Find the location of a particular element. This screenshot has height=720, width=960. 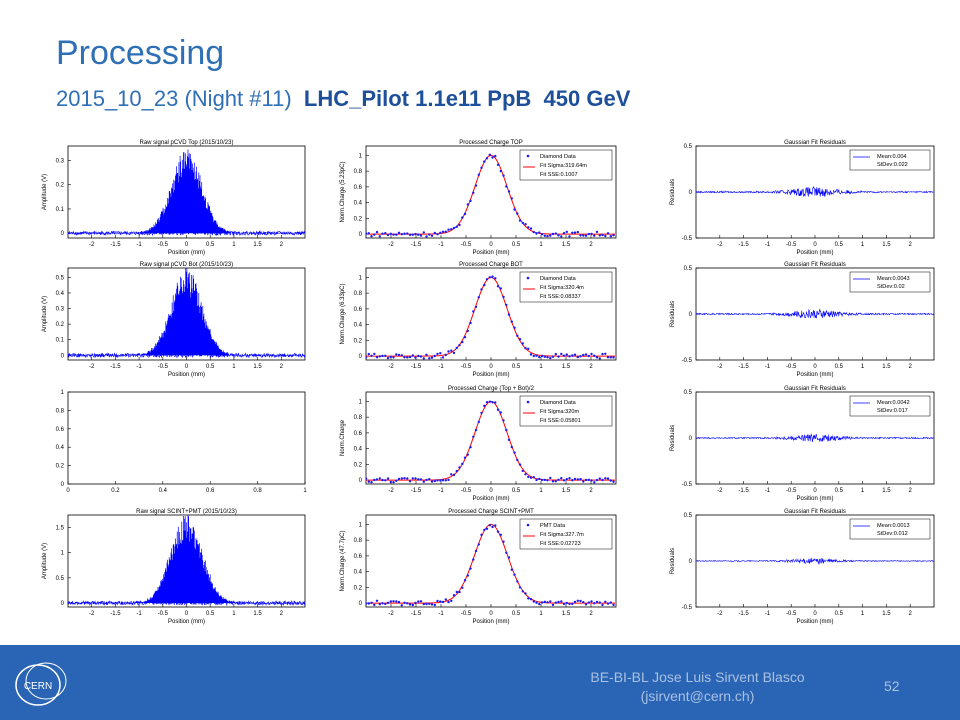

x-tick-label: -2 is located at coordinates (720, 245).